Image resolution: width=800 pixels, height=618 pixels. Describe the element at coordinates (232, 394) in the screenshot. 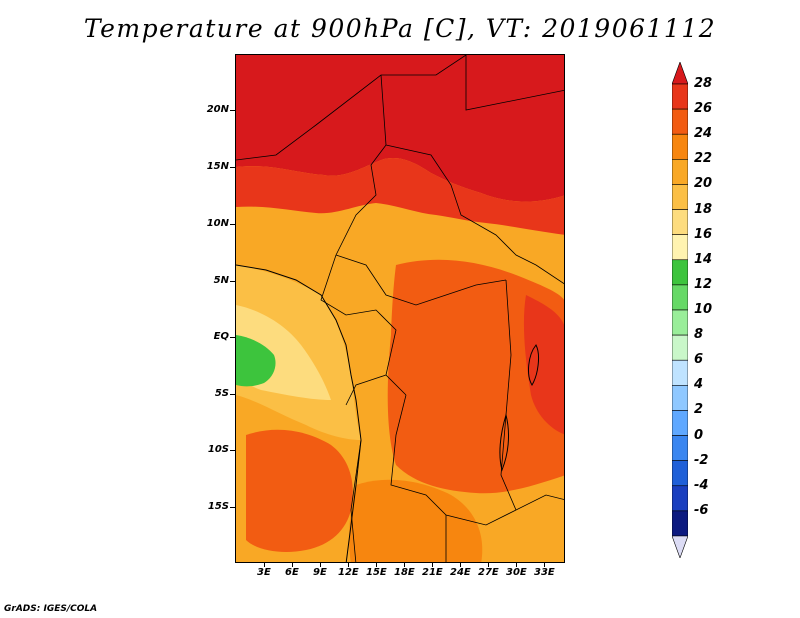

I see `lat-tick-5s` at that location.